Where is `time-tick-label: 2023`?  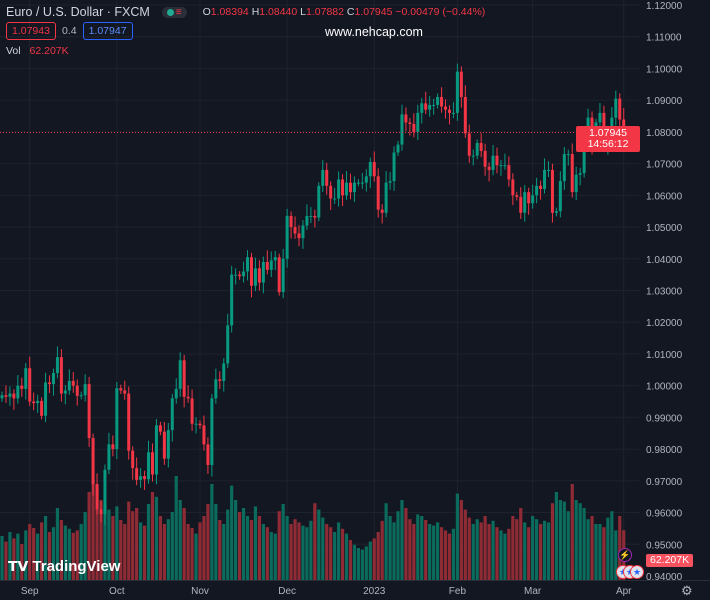
time-tick-label: 2023 is located at coordinates (374, 591).